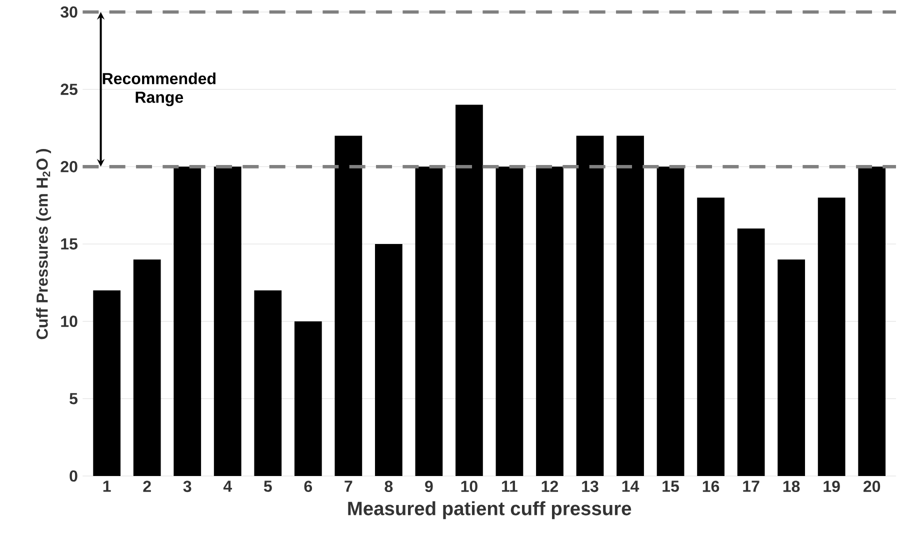 This screenshot has height=540, width=905. I want to click on x-tick-label: 7, so click(348, 486).